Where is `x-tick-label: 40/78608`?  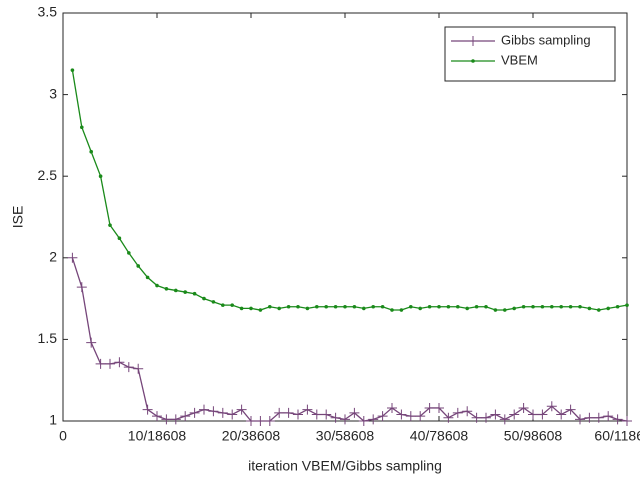 x-tick-label: 40/78608 is located at coordinates (439, 436).